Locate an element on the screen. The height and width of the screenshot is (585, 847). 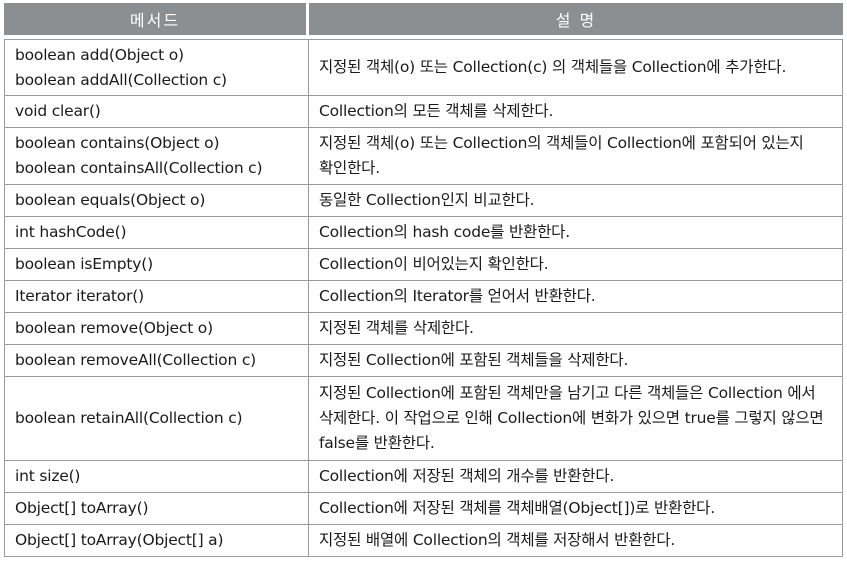
description-cell: Collection의 모든 객체를 삭제한다. is located at coordinates (576, 112).